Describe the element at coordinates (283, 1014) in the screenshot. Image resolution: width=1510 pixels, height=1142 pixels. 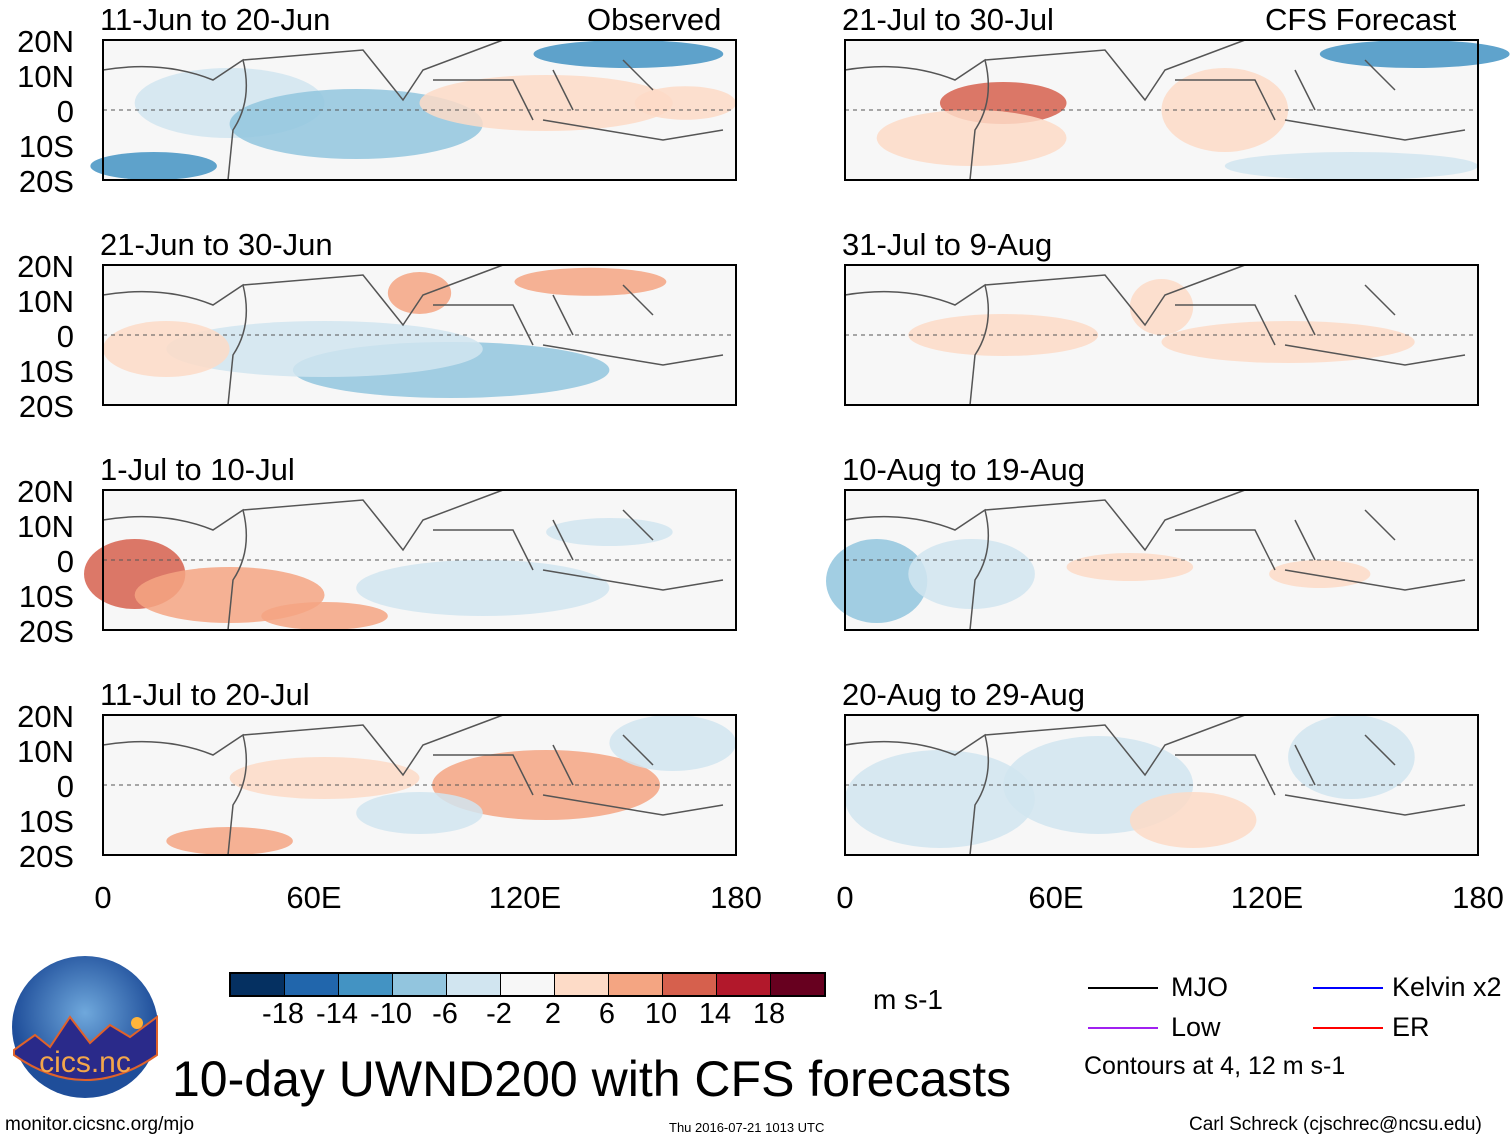
I see `colorbar-tick-label: -18` at that location.